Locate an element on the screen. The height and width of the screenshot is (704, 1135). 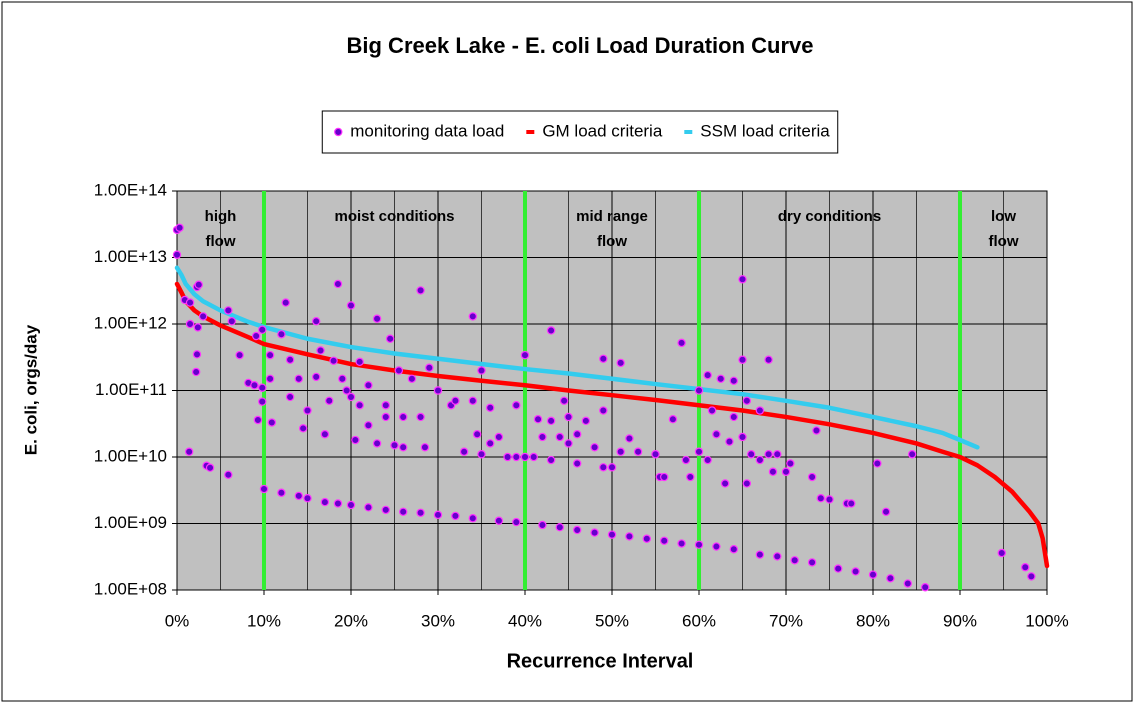
x-tick-label: 0% is located at coordinates (177, 620).